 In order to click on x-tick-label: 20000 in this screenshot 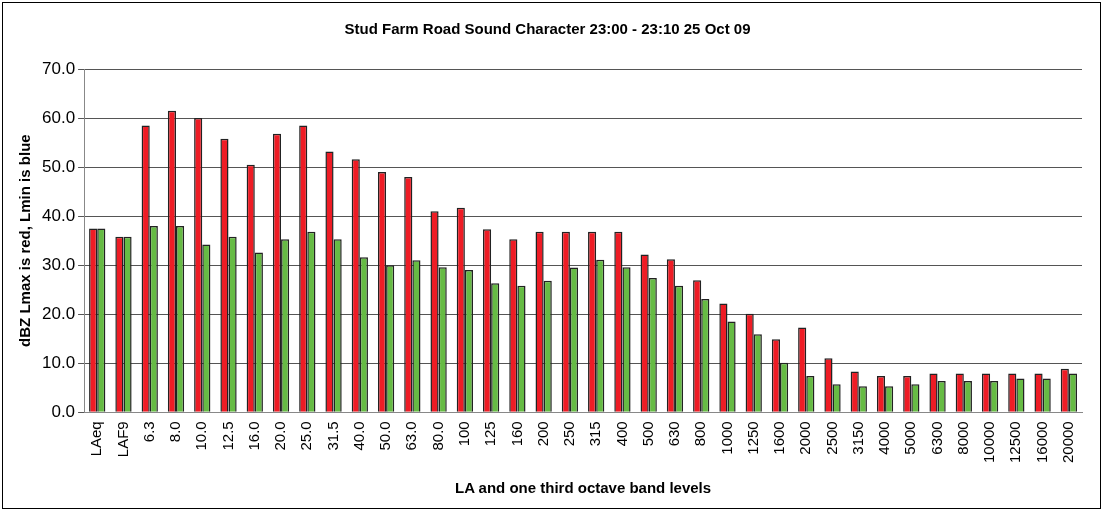, I will do `click(1068, 442)`.